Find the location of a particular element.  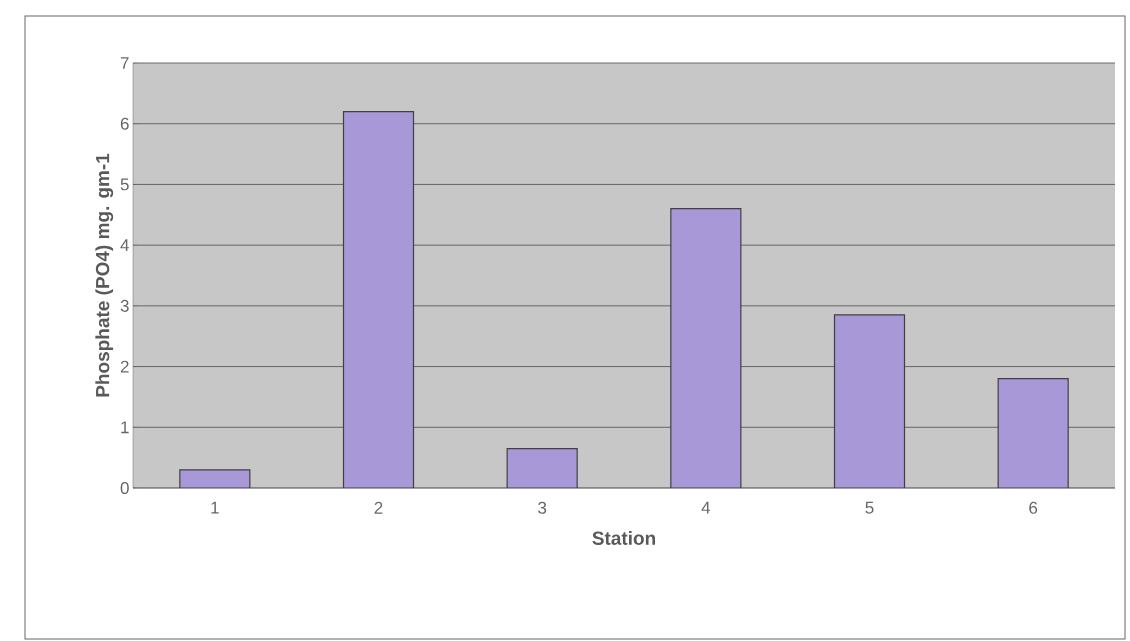

x-tick-label: 4 is located at coordinates (706, 507).